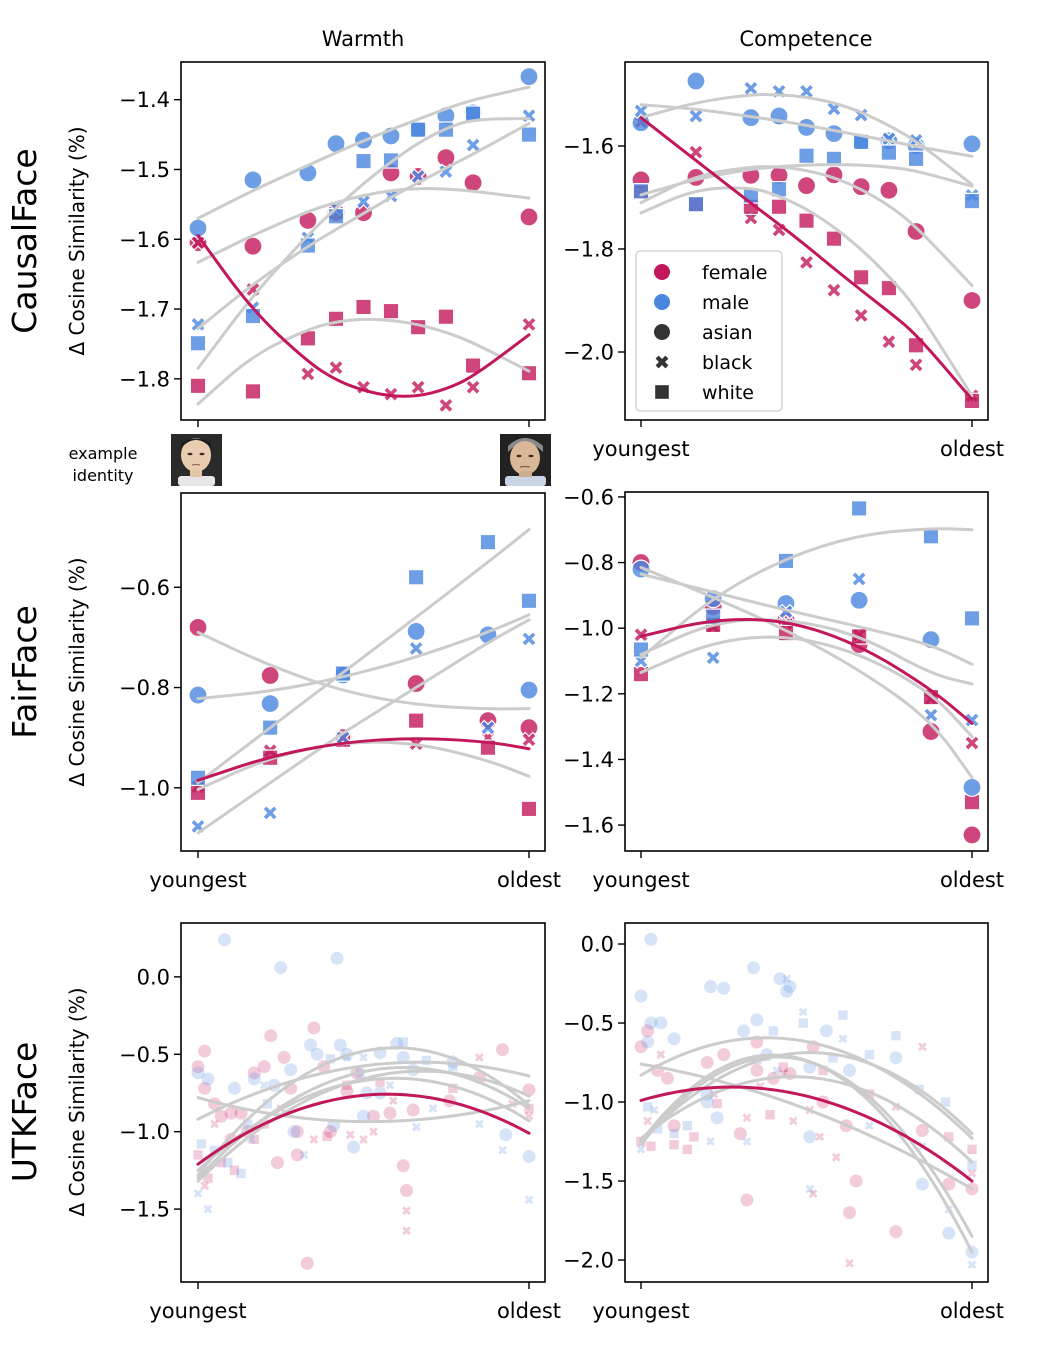 The image size is (1037, 1350). Describe the element at coordinates (588, 563) in the screenshot. I see `y-tick-label: −0.8` at that location.